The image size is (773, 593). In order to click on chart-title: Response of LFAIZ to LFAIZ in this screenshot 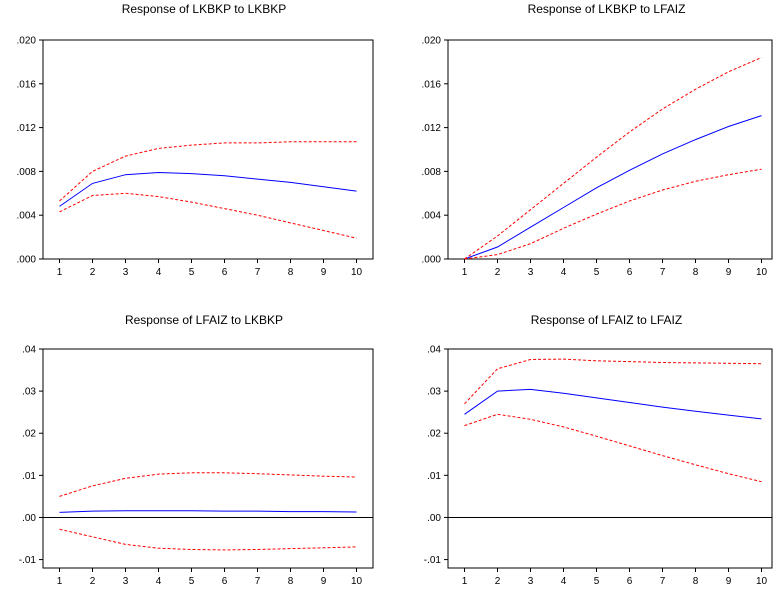, I will do `click(606, 320)`.